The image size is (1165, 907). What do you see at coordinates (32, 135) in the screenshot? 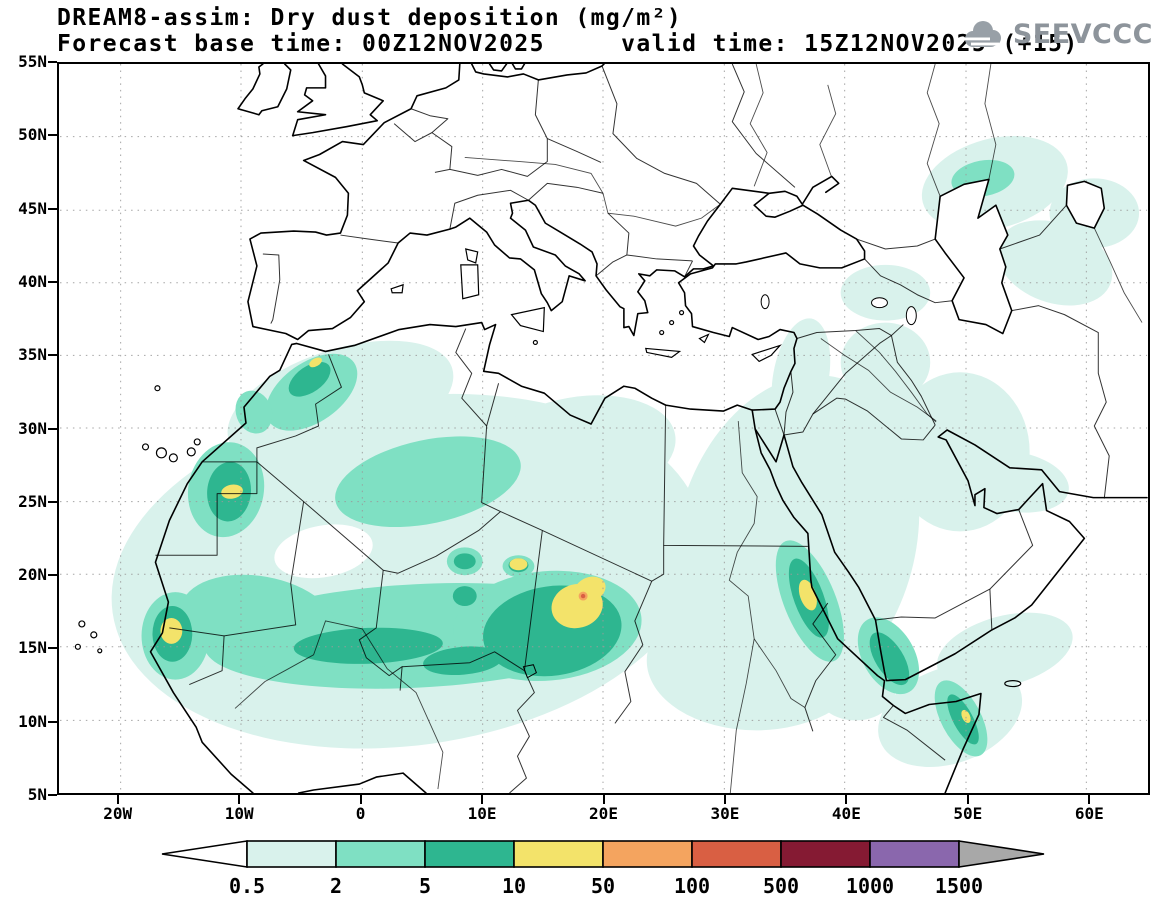
I see `lat-axis-label: 50N` at bounding box center [32, 135].